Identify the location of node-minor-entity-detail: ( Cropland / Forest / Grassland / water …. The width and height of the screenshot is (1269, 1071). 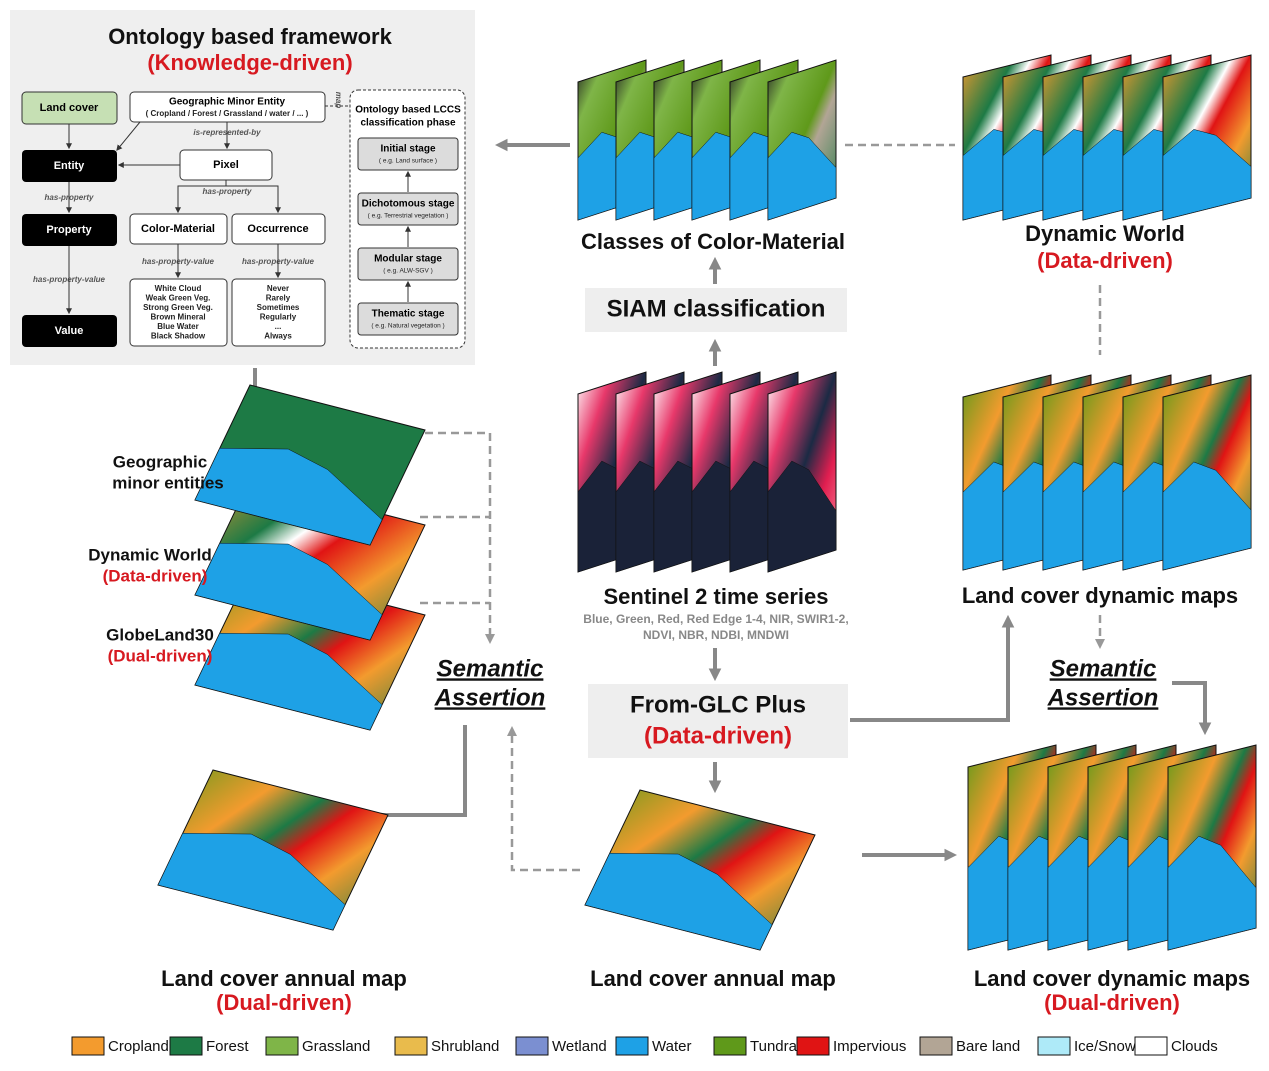
(227, 113).